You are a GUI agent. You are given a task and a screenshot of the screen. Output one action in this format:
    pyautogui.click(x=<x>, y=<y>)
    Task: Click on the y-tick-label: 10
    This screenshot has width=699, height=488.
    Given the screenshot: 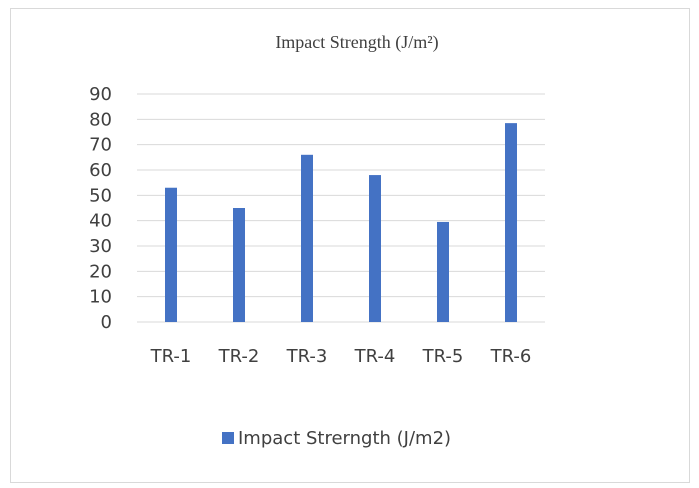 What is the action you would take?
    pyautogui.click(x=100, y=297)
    